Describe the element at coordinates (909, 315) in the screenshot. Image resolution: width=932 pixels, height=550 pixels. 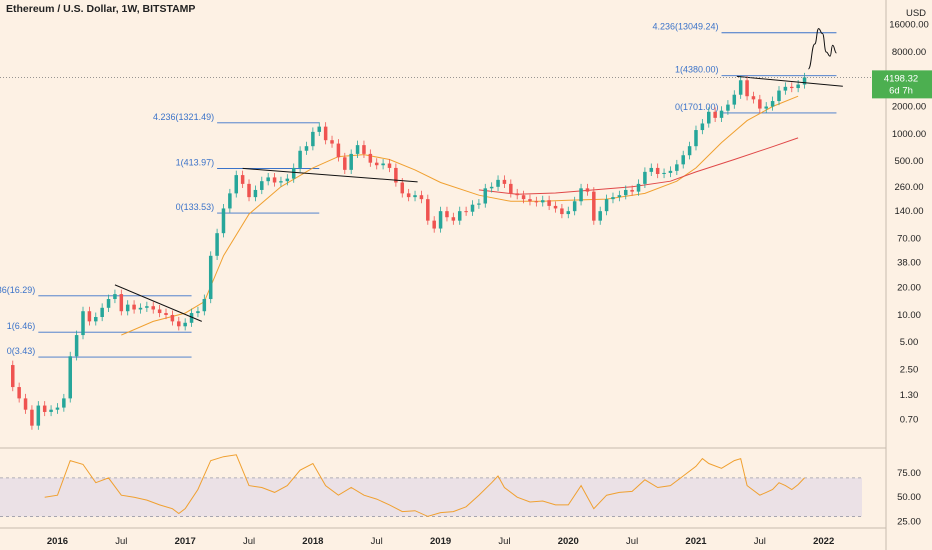
I see `price-tick-11: 10.00` at that location.